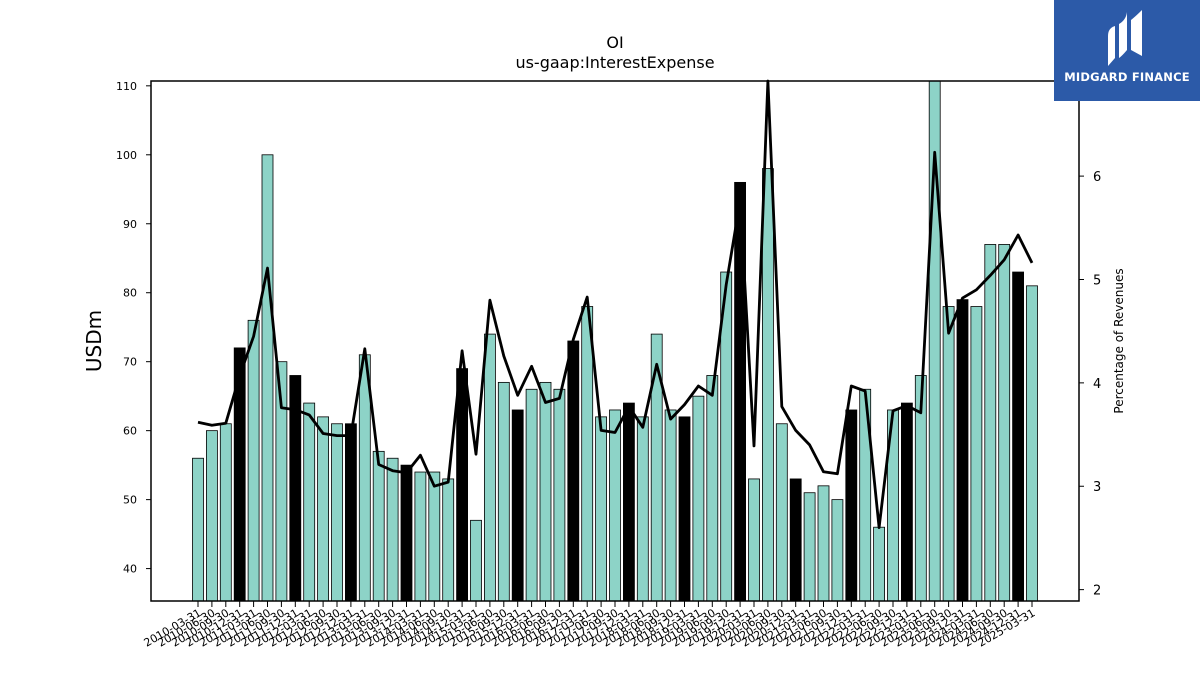 The image size is (1200, 675). Describe the element at coordinates (1097, 280) in the screenshot. I see `y2-tick-label: 5` at that location.